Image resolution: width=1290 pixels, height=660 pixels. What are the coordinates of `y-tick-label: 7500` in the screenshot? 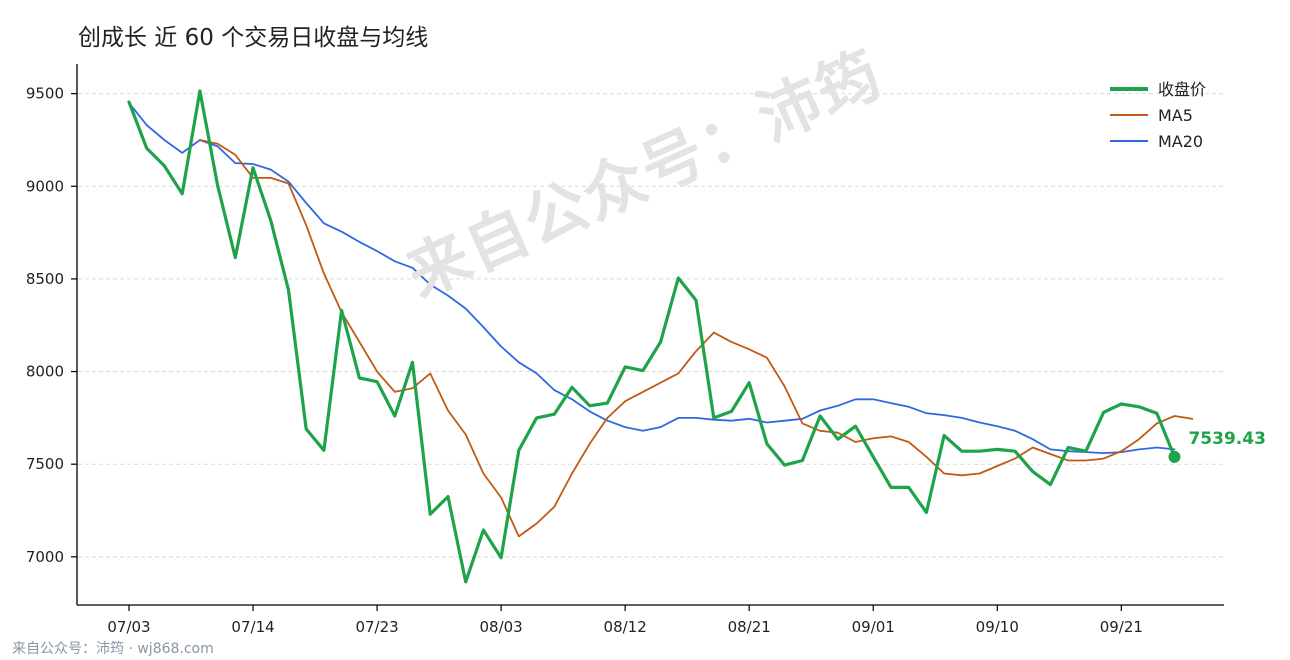 It's located at (45, 464).